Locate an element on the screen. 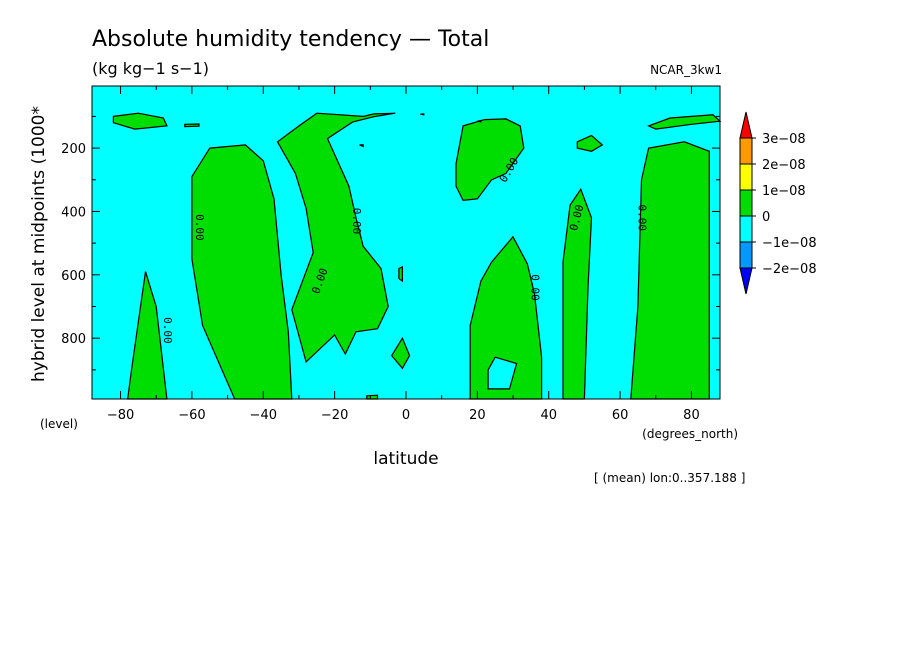 This screenshot has width=904, height=654. contour-region-dash-b is located at coordinates (479, 121).